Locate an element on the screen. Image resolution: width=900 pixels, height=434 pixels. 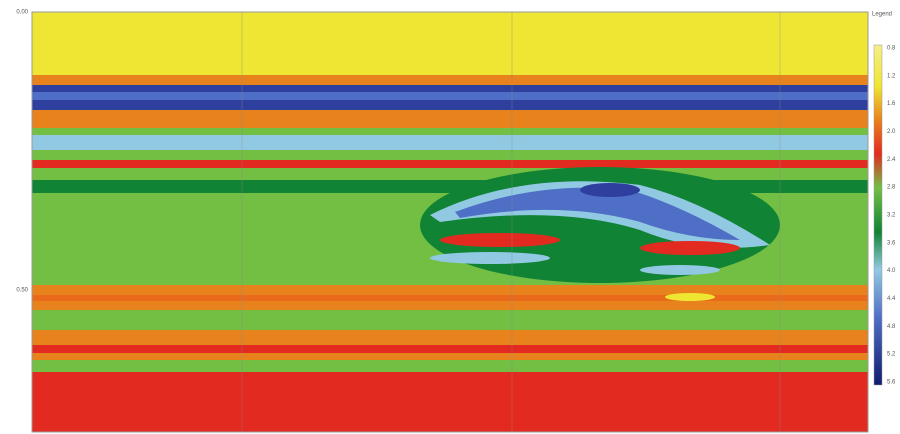
legend-tick-label: 5.2 is located at coordinates (891, 355).